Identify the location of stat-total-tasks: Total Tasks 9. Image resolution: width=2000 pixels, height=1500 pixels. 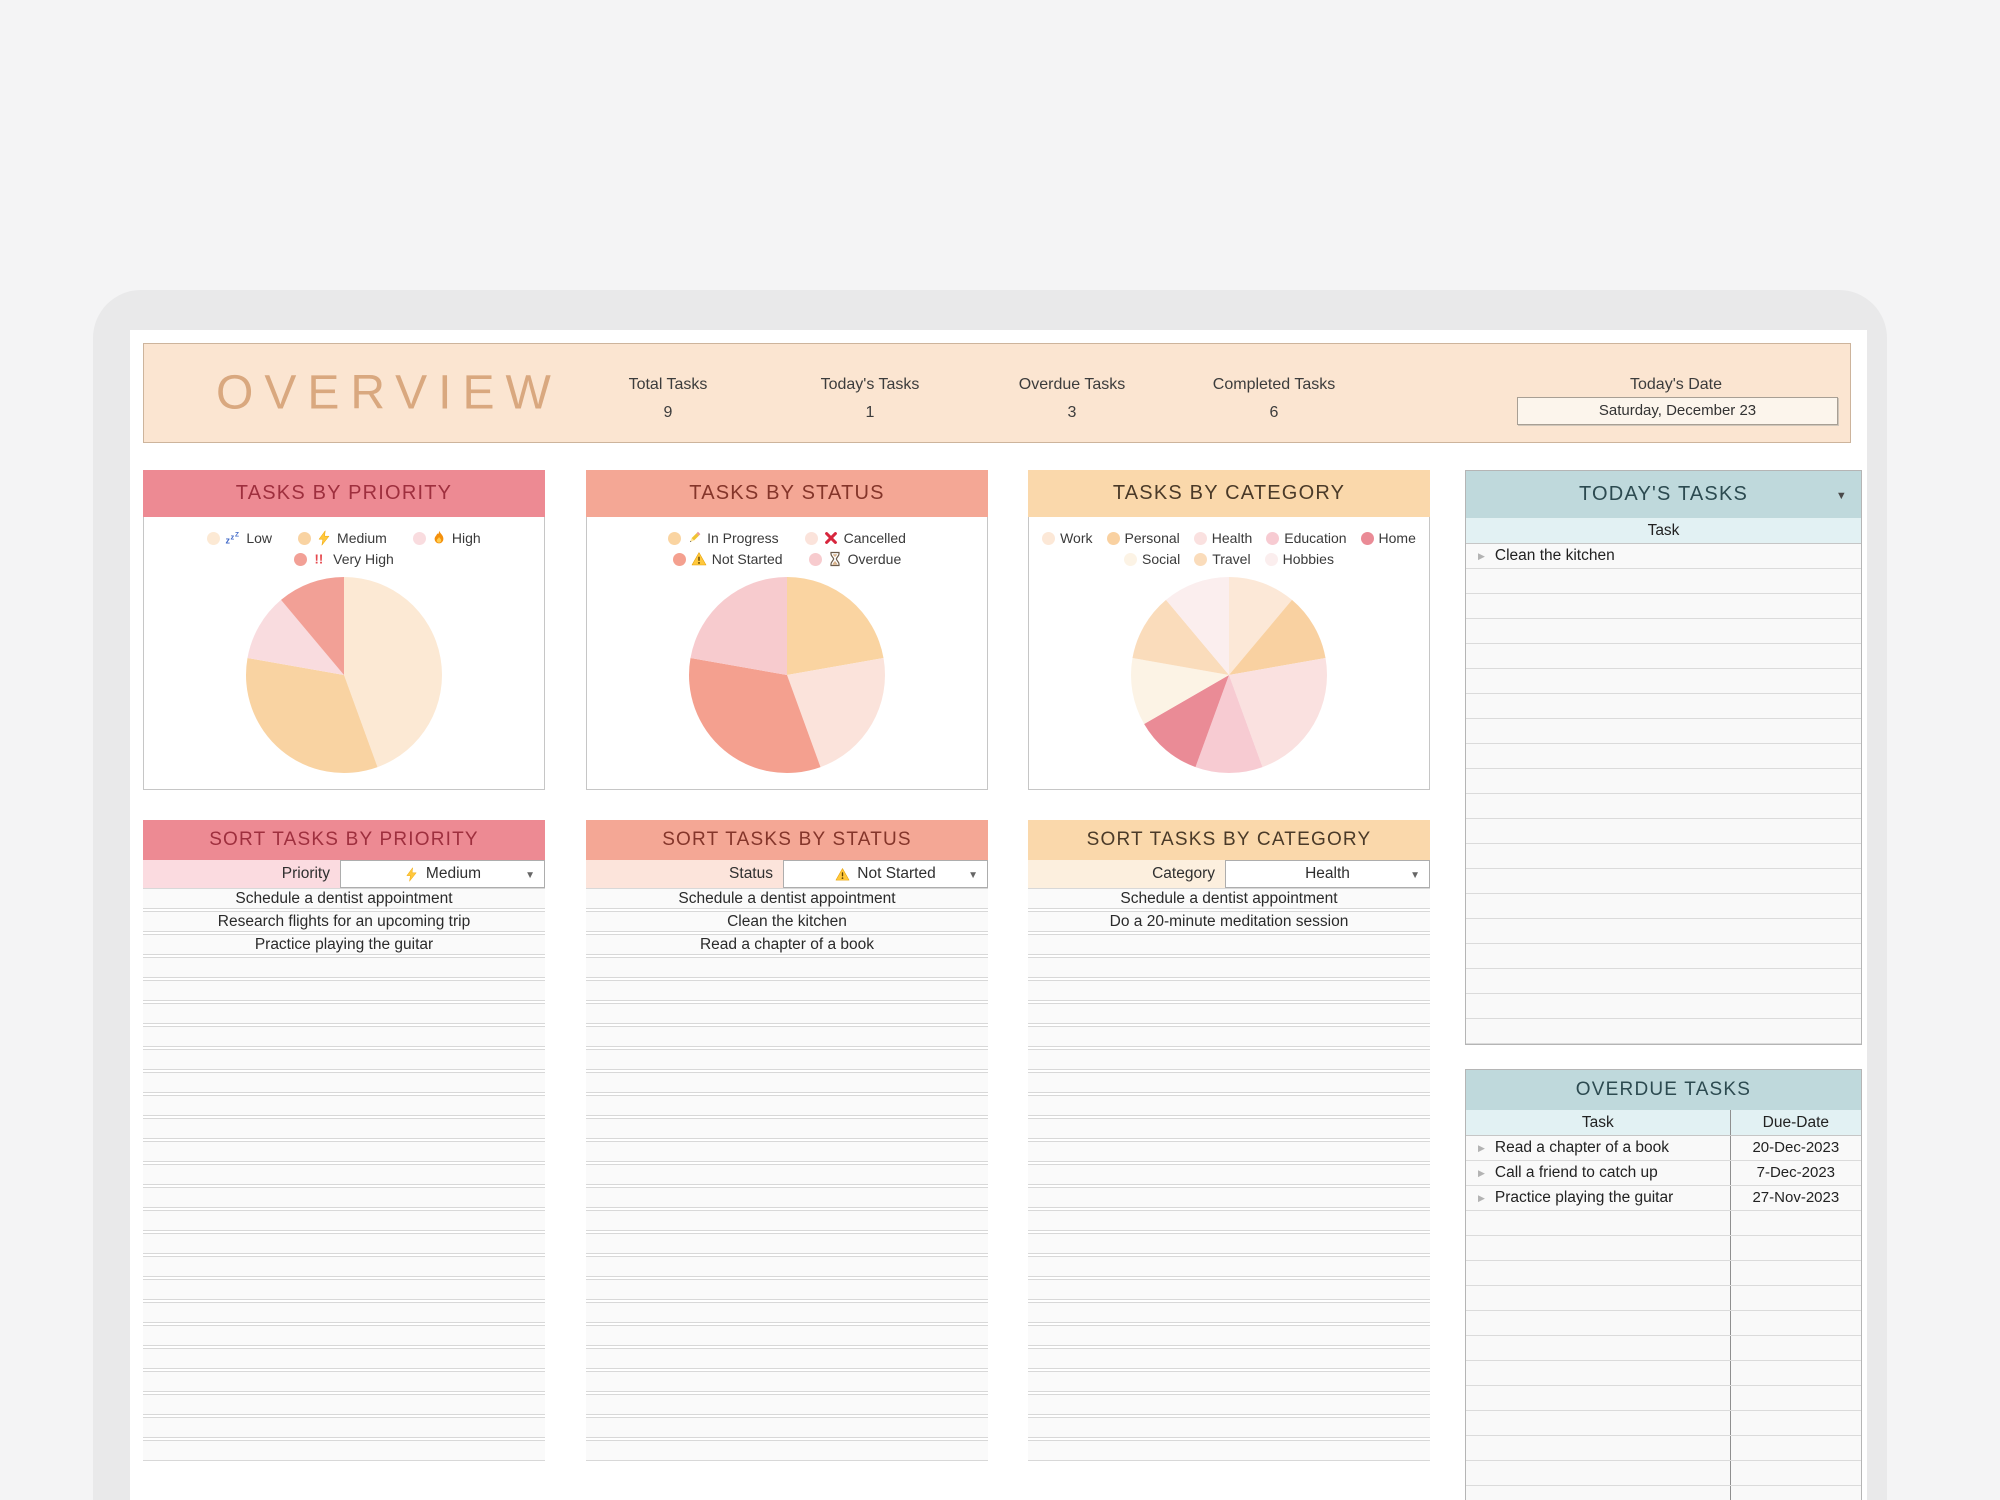
(668, 398).